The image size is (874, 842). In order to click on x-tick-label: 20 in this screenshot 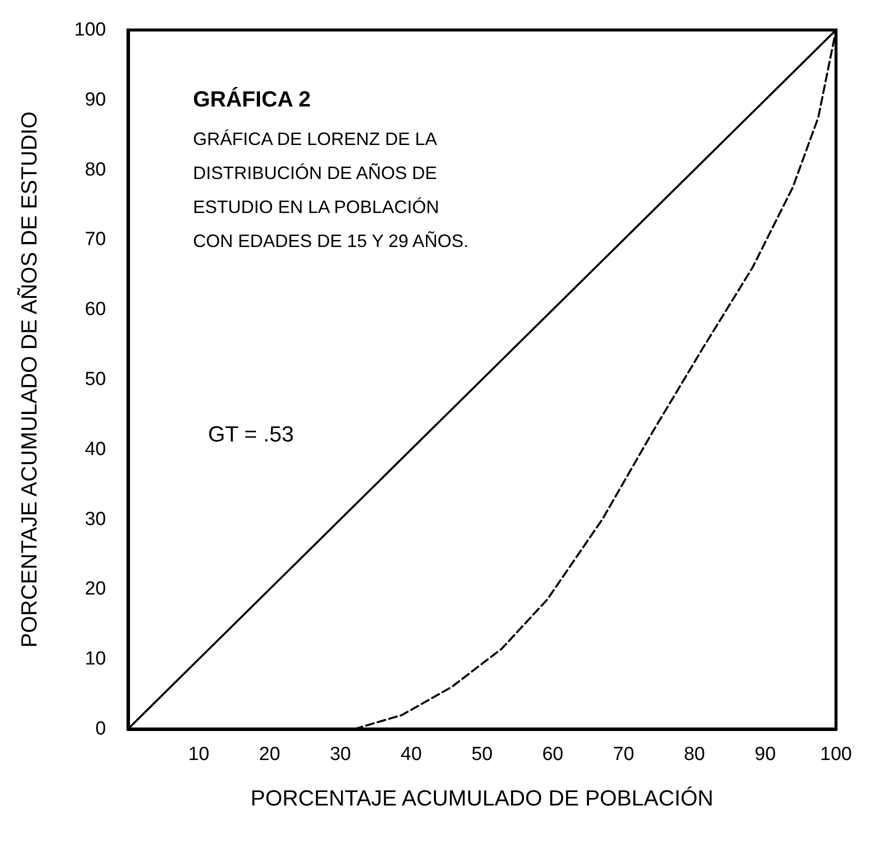, I will do `click(269, 754)`.